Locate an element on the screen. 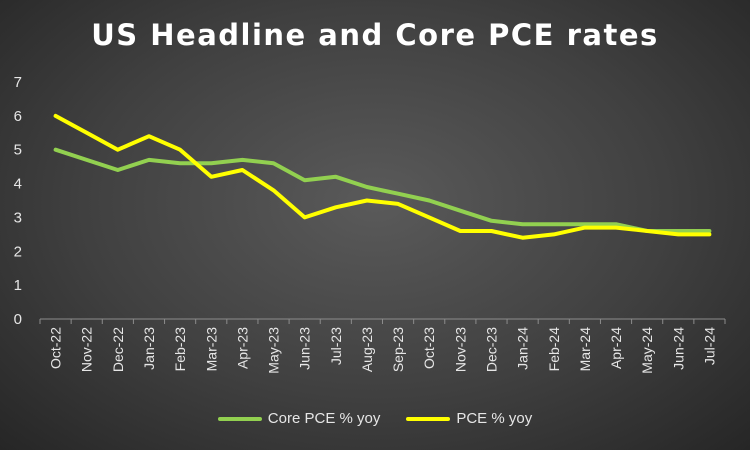 This screenshot has width=750, height=450. x-tick-label: Jun-24 is located at coordinates (678, 348).